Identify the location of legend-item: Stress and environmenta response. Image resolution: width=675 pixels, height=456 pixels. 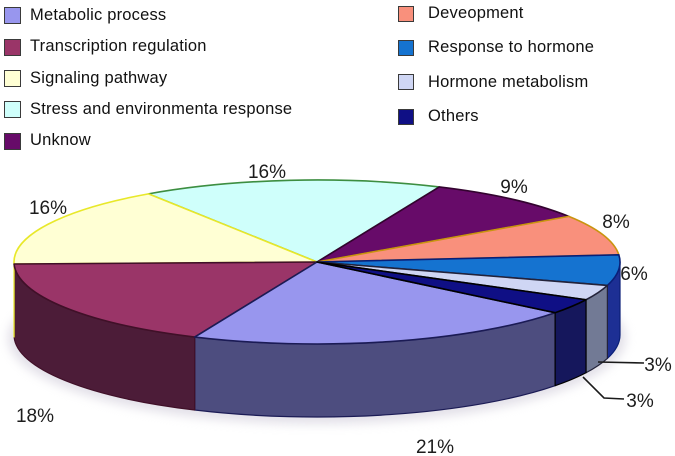
(148, 110).